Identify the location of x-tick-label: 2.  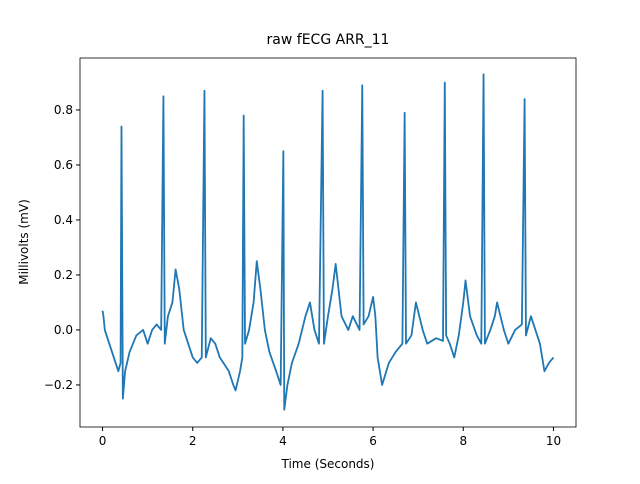
(193, 441).